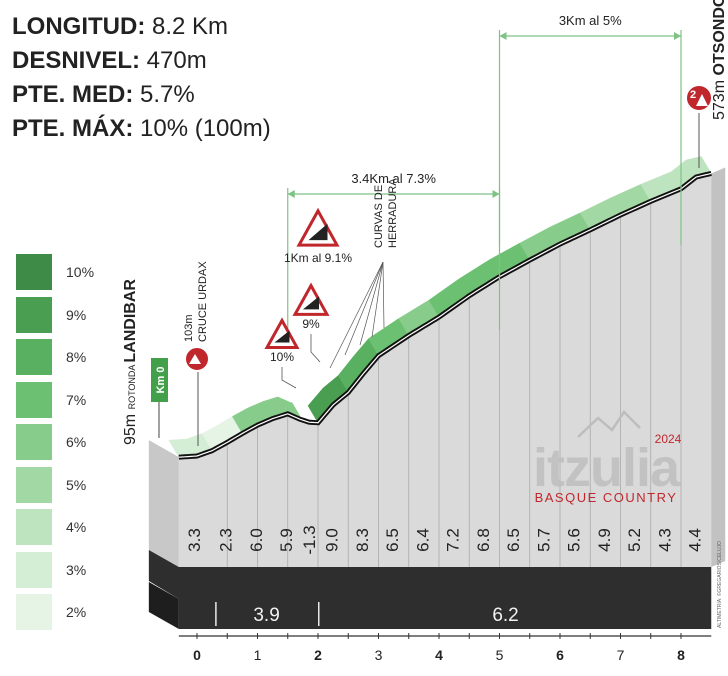  I want to click on gradient-value-label: 4.4, so click(695, 540).